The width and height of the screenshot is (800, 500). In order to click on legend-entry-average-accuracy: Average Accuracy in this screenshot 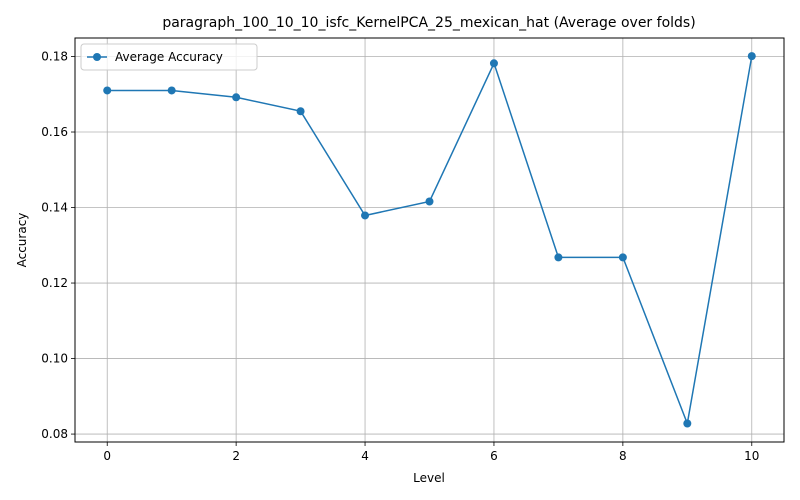, I will do `click(169, 57)`.